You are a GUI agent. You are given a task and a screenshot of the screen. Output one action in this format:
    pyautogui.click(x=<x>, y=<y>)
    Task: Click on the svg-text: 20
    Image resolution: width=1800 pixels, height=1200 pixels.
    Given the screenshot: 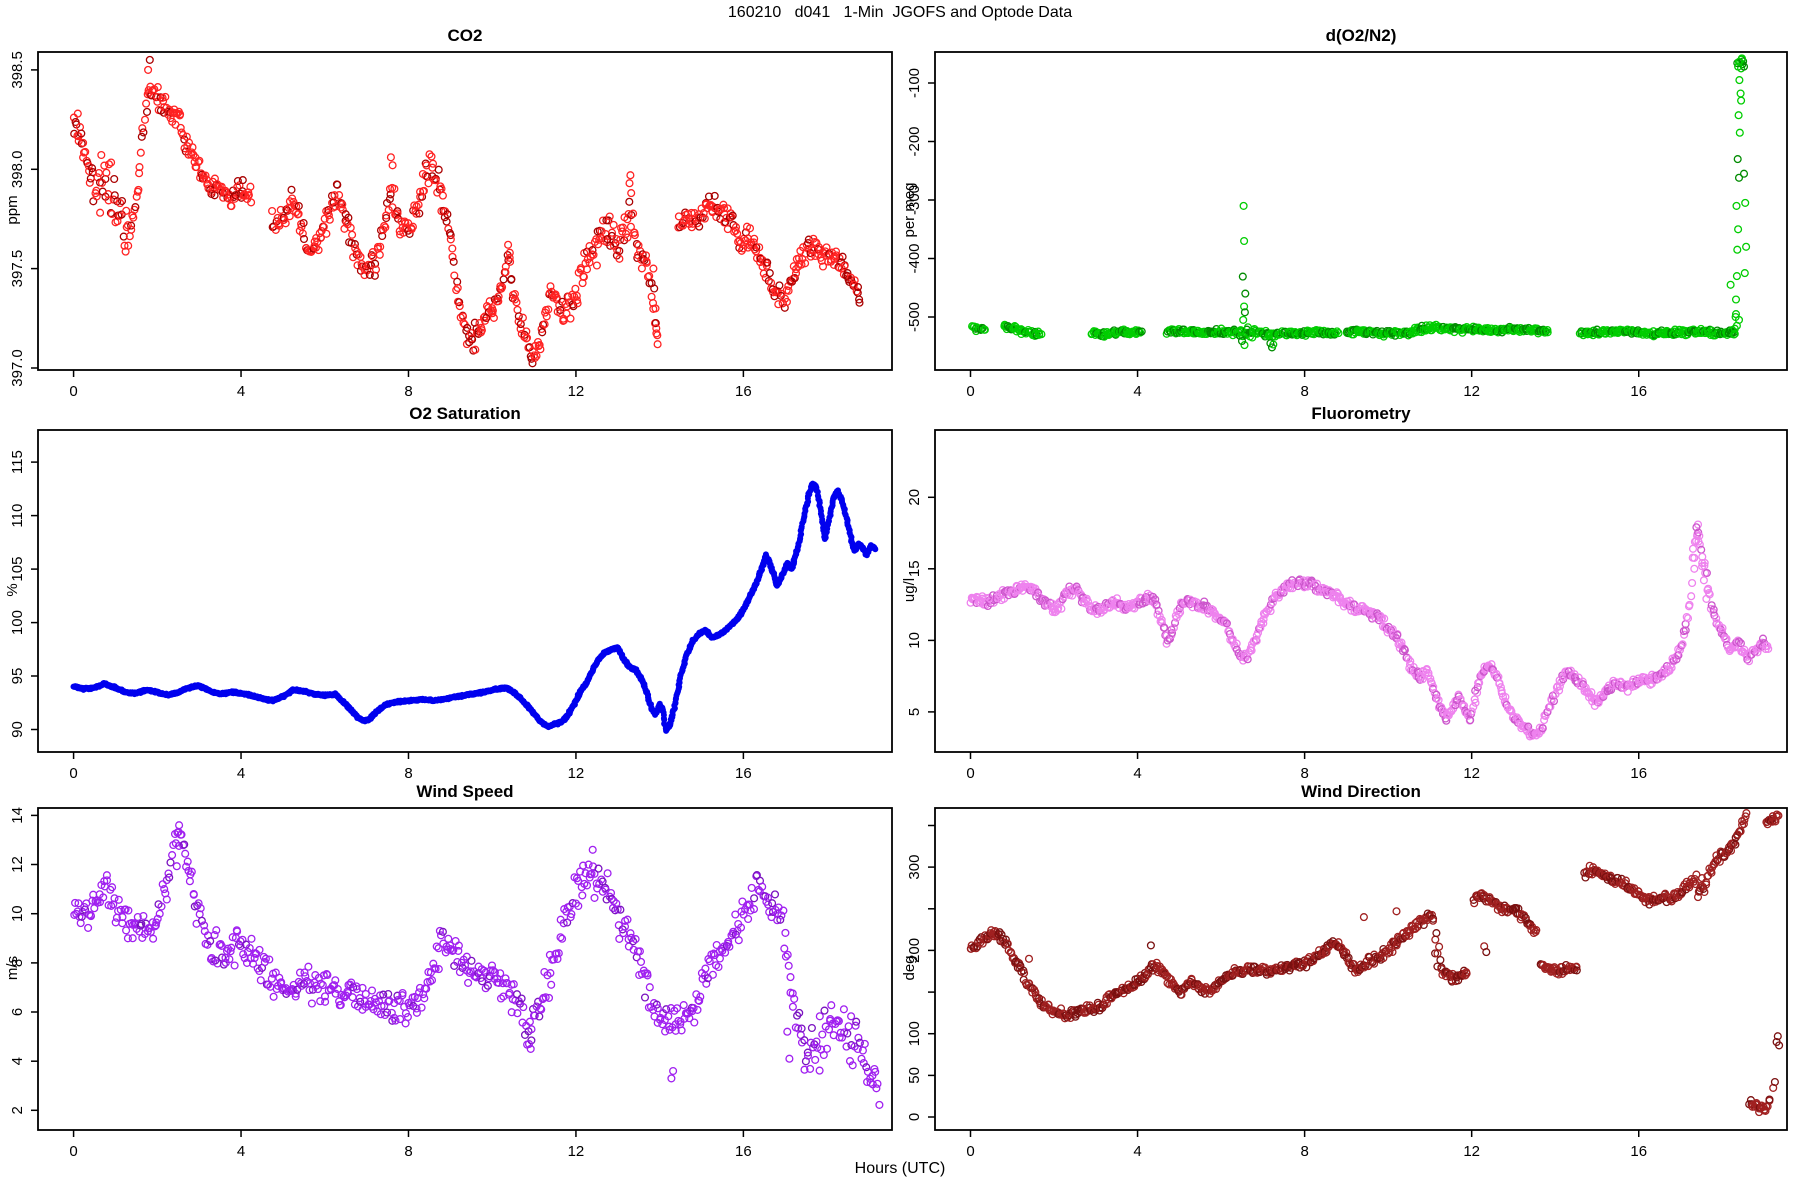 What is the action you would take?
    pyautogui.click(x=914, y=497)
    